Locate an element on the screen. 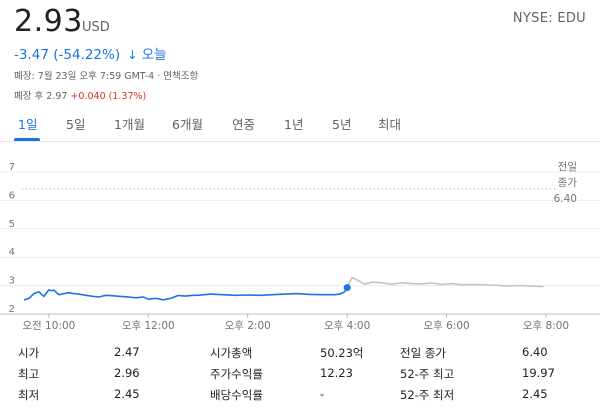  tab-1y: 1년 is located at coordinates (294, 124).